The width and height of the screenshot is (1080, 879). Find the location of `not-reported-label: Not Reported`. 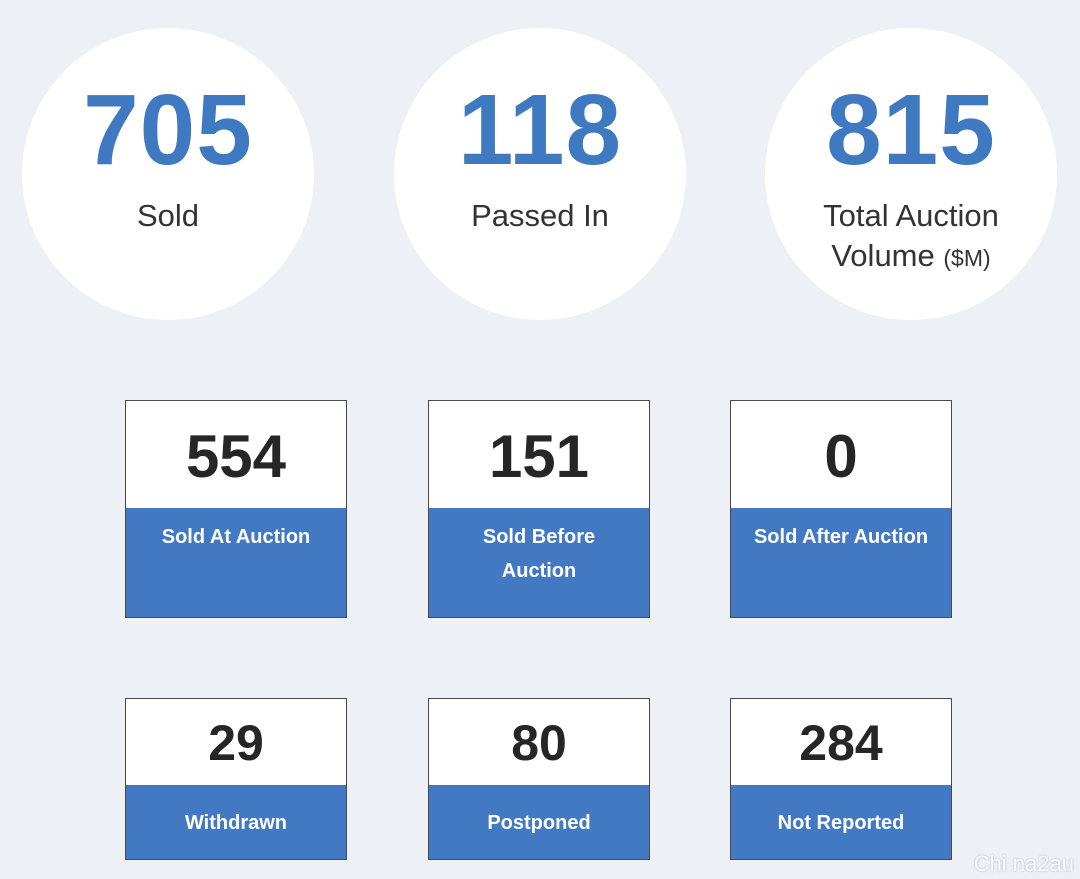

not-reported-label: Not Reported is located at coordinates (841, 822).